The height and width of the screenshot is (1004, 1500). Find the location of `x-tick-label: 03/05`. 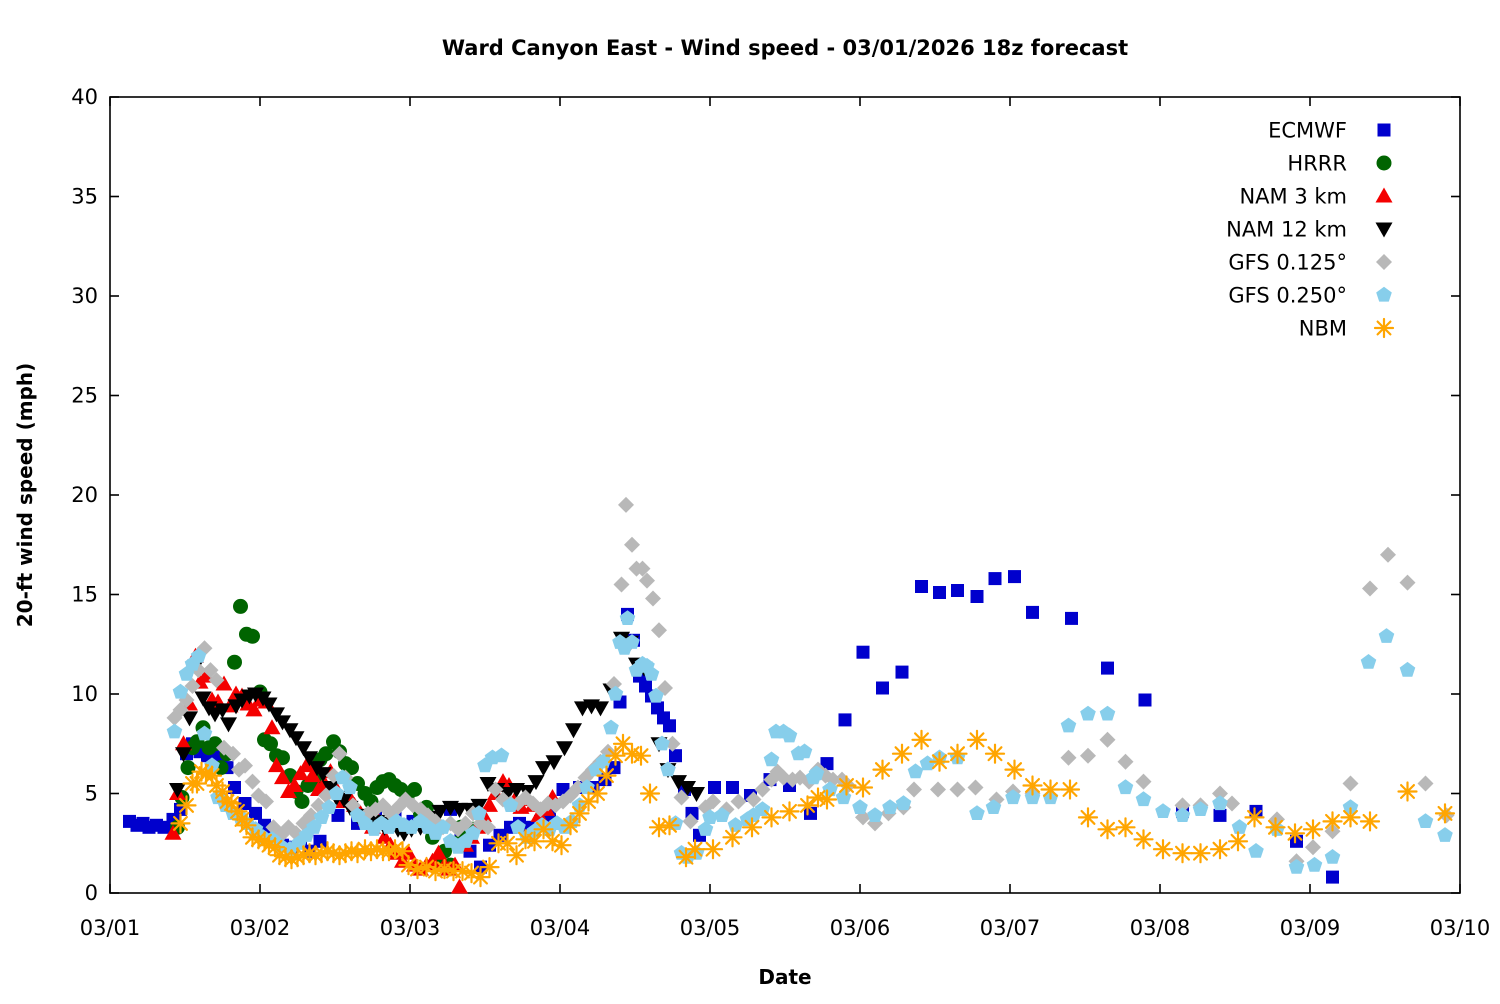

x-tick-label: 03/05 is located at coordinates (710, 928).